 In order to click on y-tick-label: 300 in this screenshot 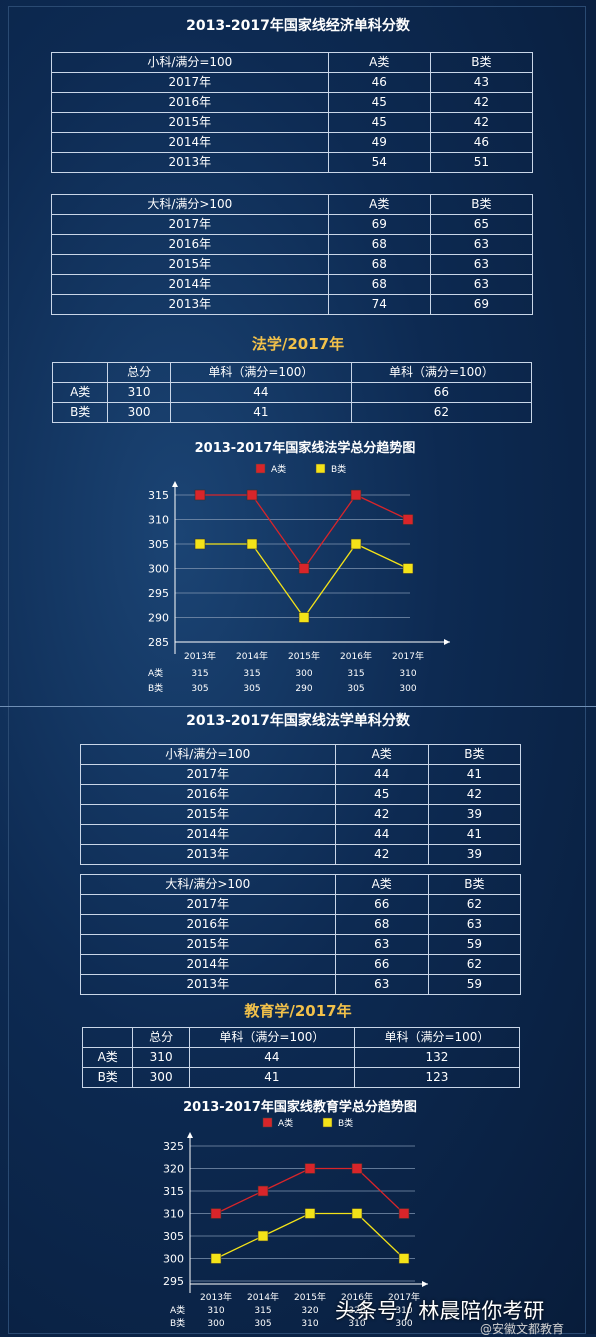, I will do `click(158, 569)`.